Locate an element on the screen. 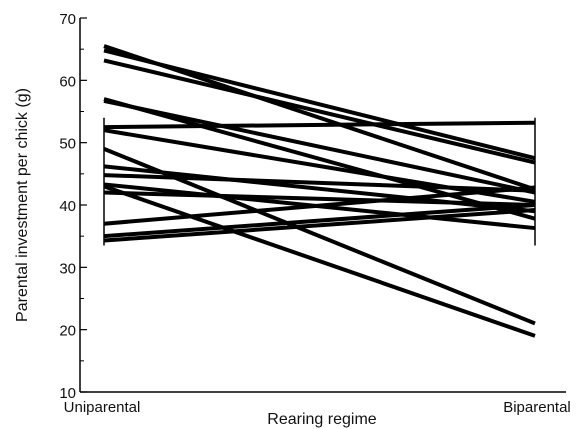  x-axis-label: Rearing regime is located at coordinates (321, 419).